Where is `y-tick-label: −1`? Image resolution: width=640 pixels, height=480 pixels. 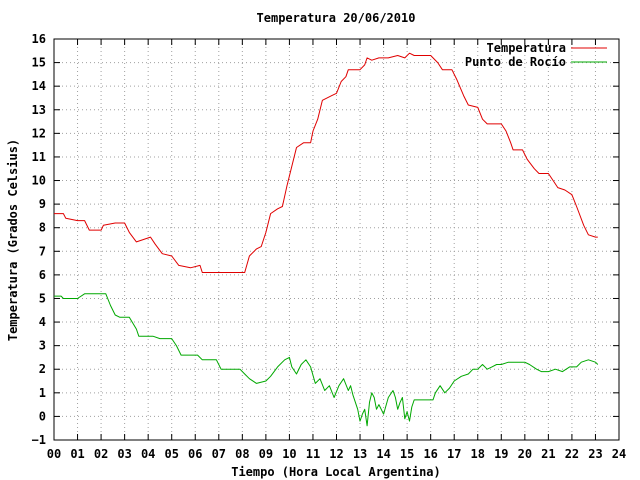 y-tick-label: −1 is located at coordinates (39, 440).